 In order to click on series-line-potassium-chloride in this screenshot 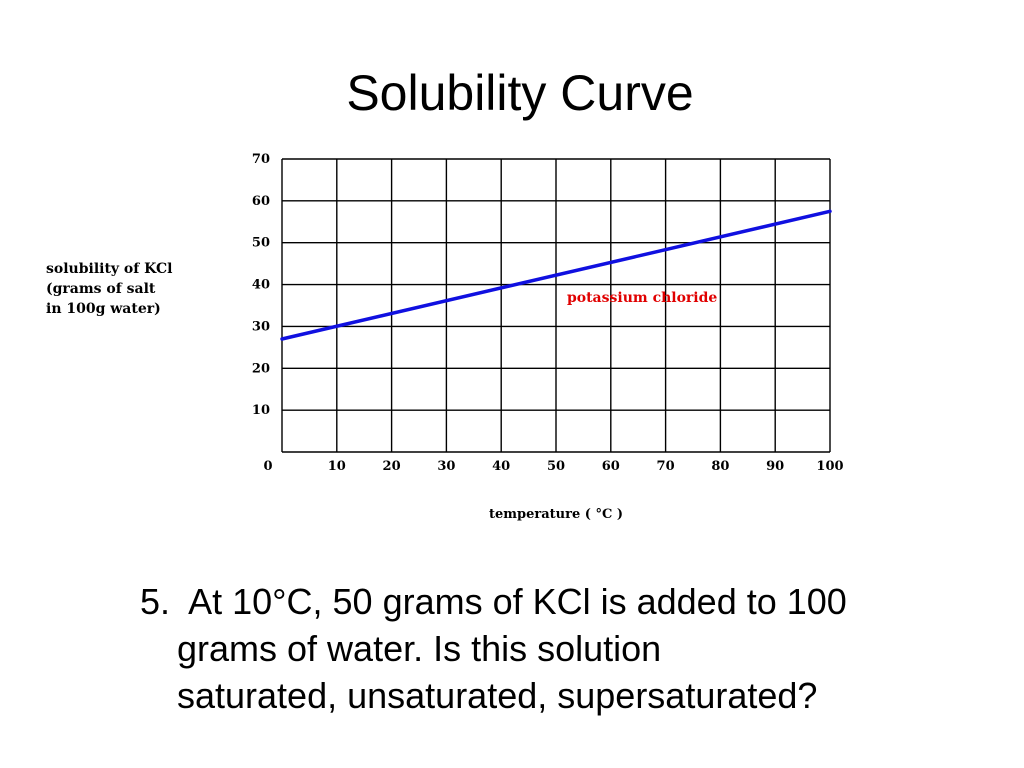, I will do `click(556, 275)`.